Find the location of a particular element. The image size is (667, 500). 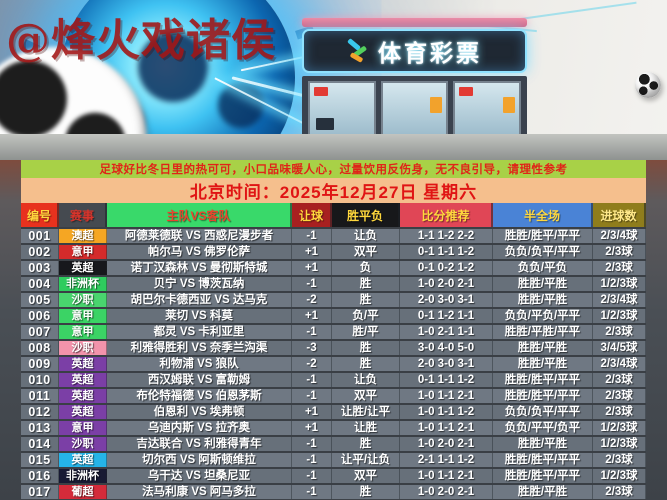

wdl-pick: 双平 is located at coordinates (366, 252).